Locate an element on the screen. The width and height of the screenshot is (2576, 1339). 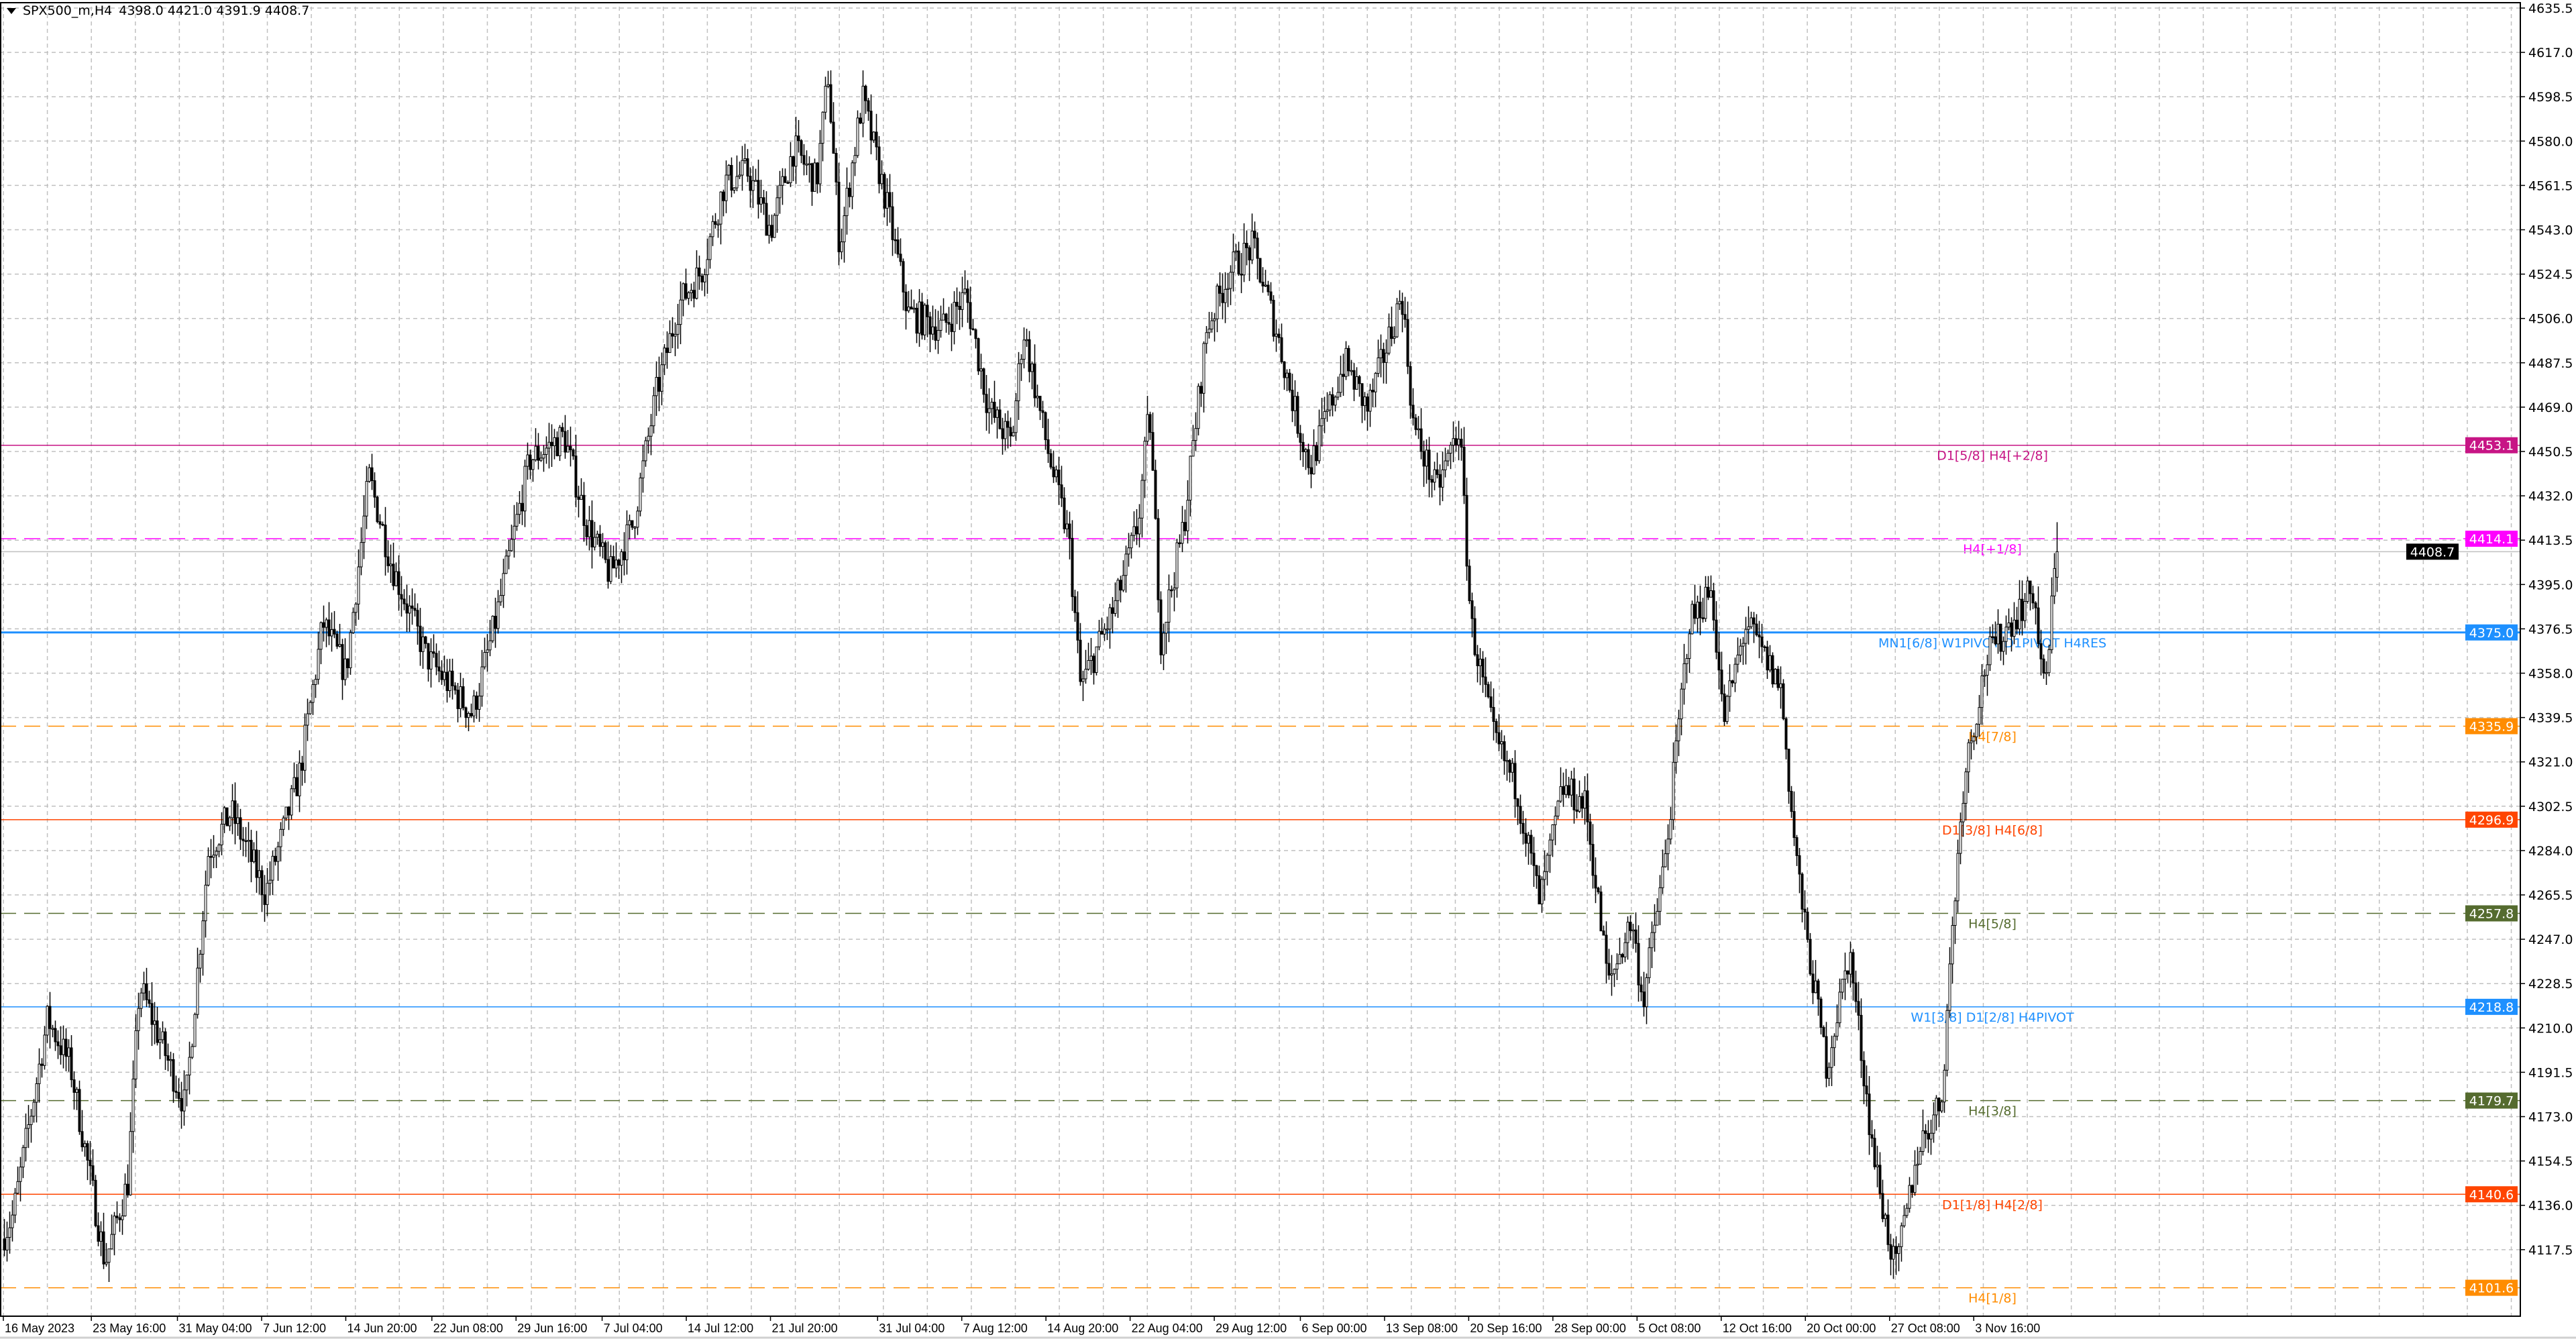
time-tick-label: 29 Aug 12:00 is located at coordinates (1251, 1328).